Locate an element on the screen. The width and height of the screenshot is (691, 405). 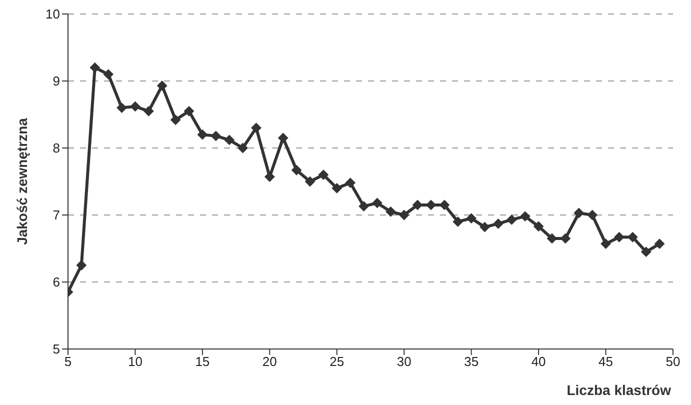
x-tick-label: 10 is located at coordinates (135, 362).